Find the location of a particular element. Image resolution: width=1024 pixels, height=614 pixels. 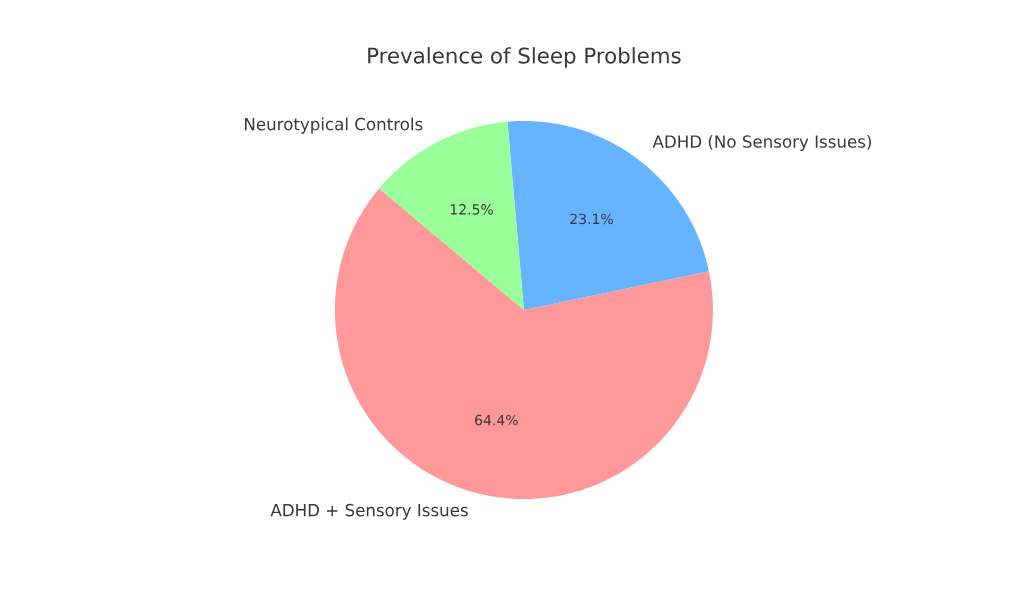

chart-title: Prevalence of Sleep Problems is located at coordinates (524, 57).